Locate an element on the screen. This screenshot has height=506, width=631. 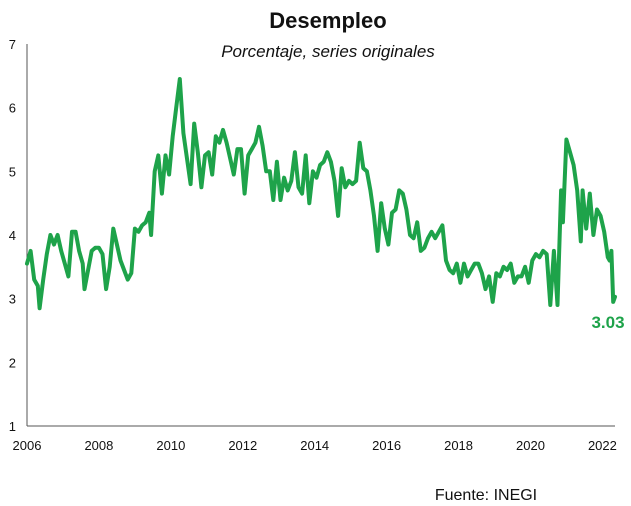
y-tick-label: 5 is located at coordinates (12, 171).